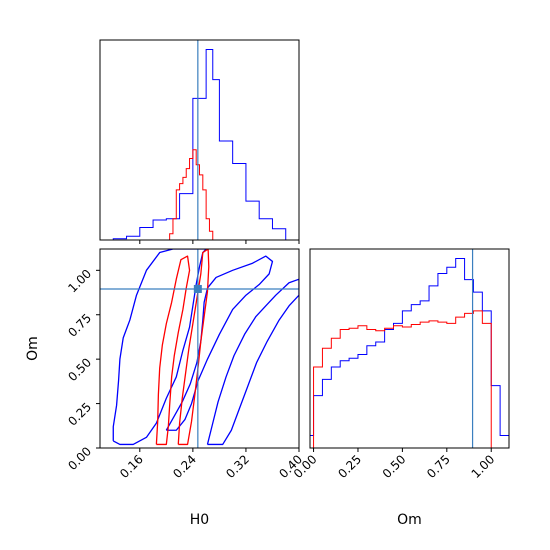 The width and height of the screenshot is (550, 550). What do you see at coordinates (79, 369) in the screenshot?
I see `y-tick-label: 0.50` at bounding box center [79, 369].